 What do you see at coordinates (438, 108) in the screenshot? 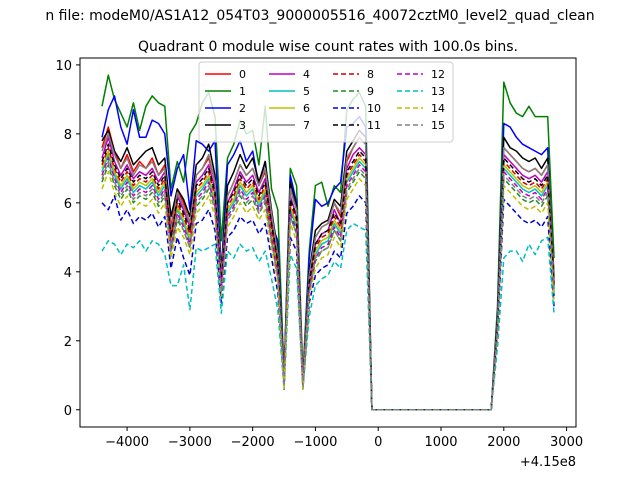
I see `legend-label-14: 14` at bounding box center [438, 108].